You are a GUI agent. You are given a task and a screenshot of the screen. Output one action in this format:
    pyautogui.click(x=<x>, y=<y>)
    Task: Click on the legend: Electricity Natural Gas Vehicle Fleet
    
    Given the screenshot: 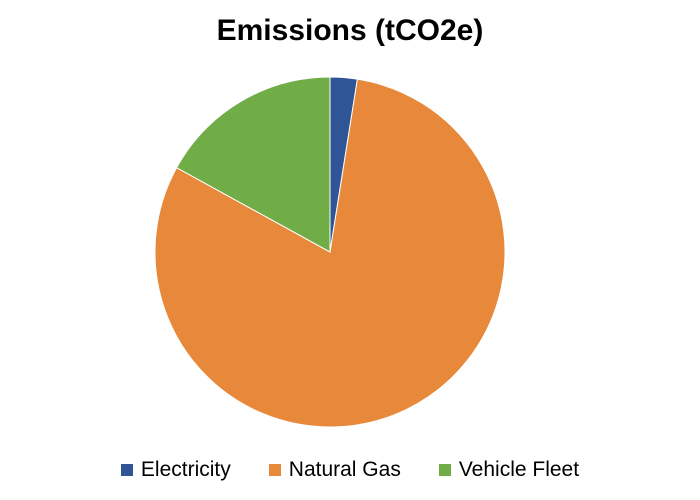 What is the action you would take?
    pyautogui.click(x=350, y=470)
    